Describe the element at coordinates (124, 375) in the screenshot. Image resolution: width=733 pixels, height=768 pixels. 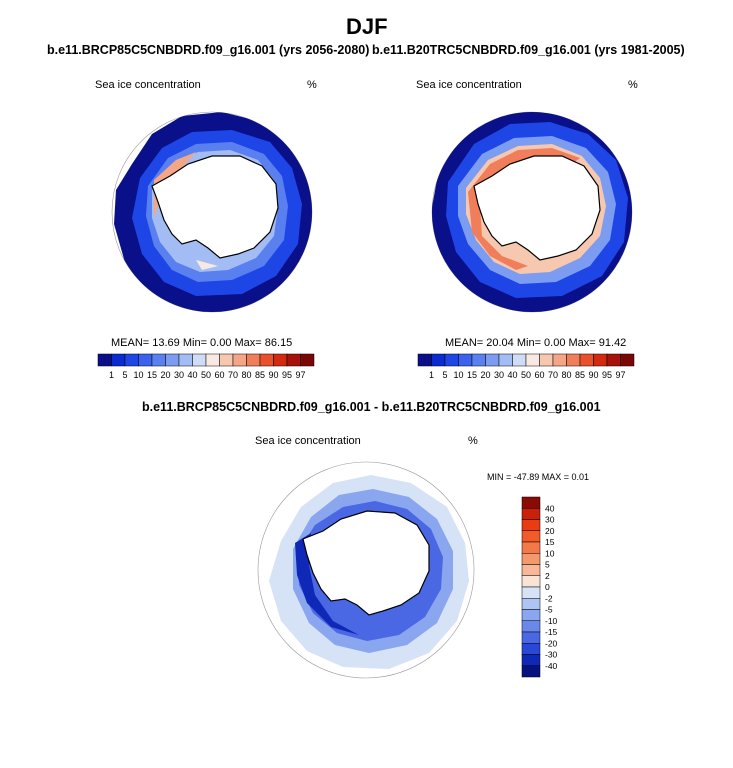
I see `panel-1-colorbar-label: 5` at that location.